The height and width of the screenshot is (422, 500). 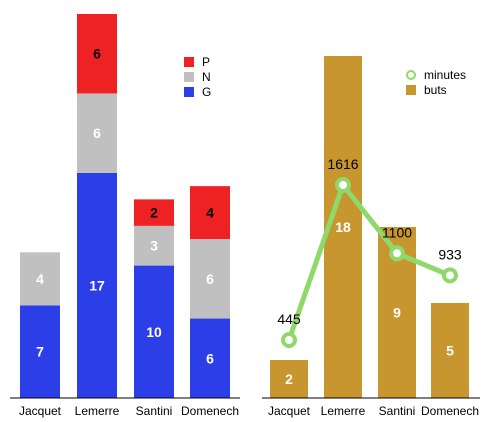 I want to click on bar-jacquet-n, so click(x=40, y=279).